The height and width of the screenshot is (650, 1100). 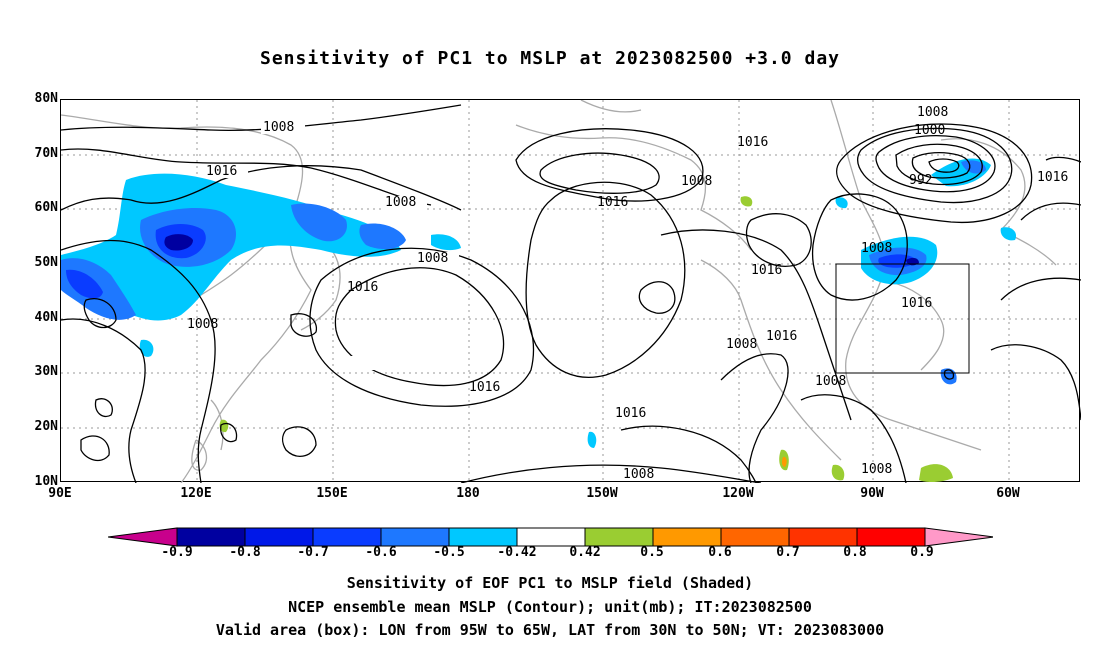 What do you see at coordinates (788, 552) in the screenshot?
I see `colorbar-label: 0.7` at bounding box center [788, 552].